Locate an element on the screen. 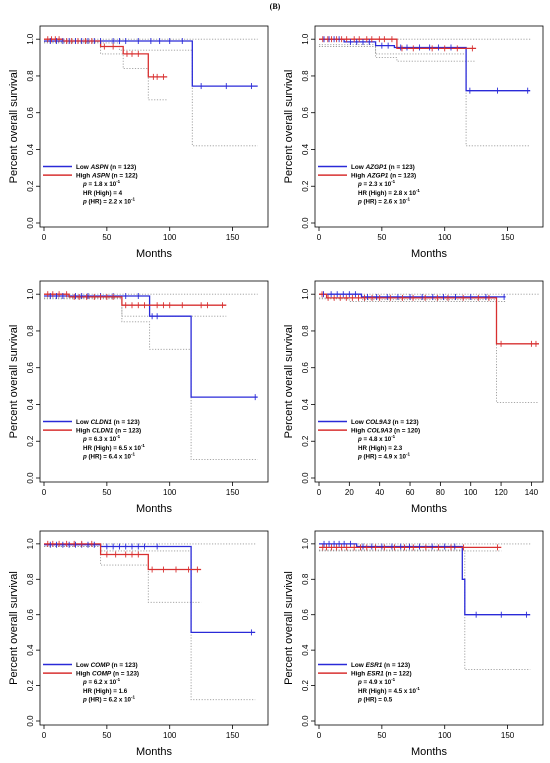 The image size is (550, 763). legend-stat: p = 2.3 x 10-1 is located at coordinates (376, 183).